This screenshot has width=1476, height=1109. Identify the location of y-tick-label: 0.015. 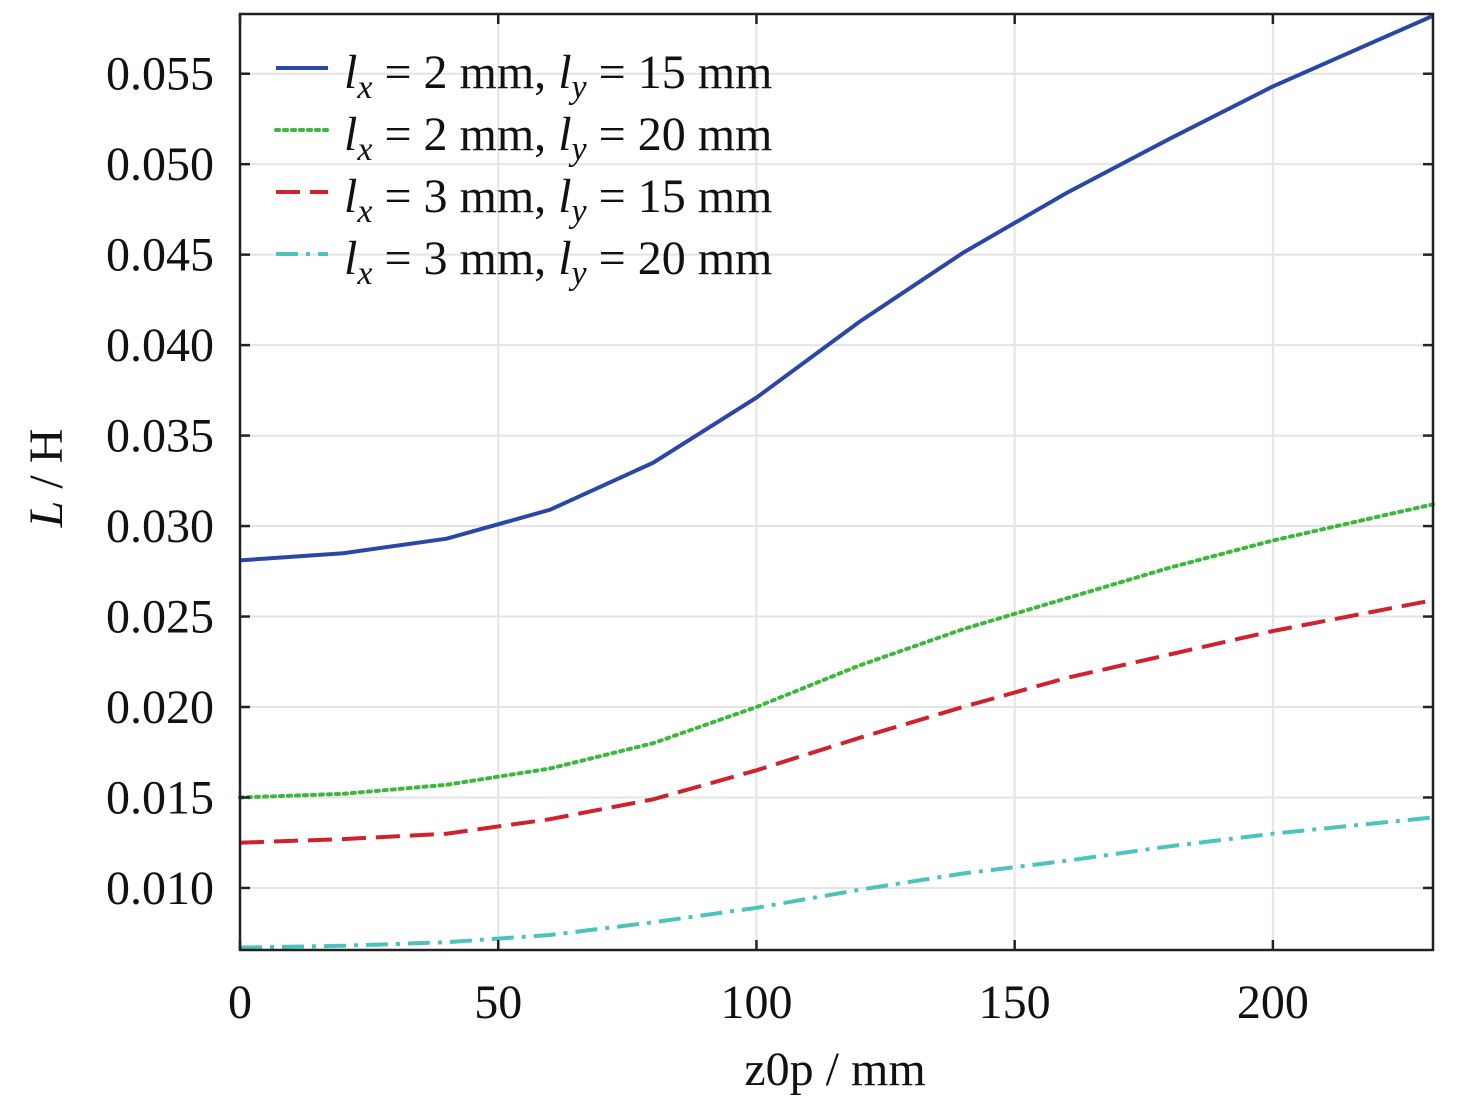
(160, 797).